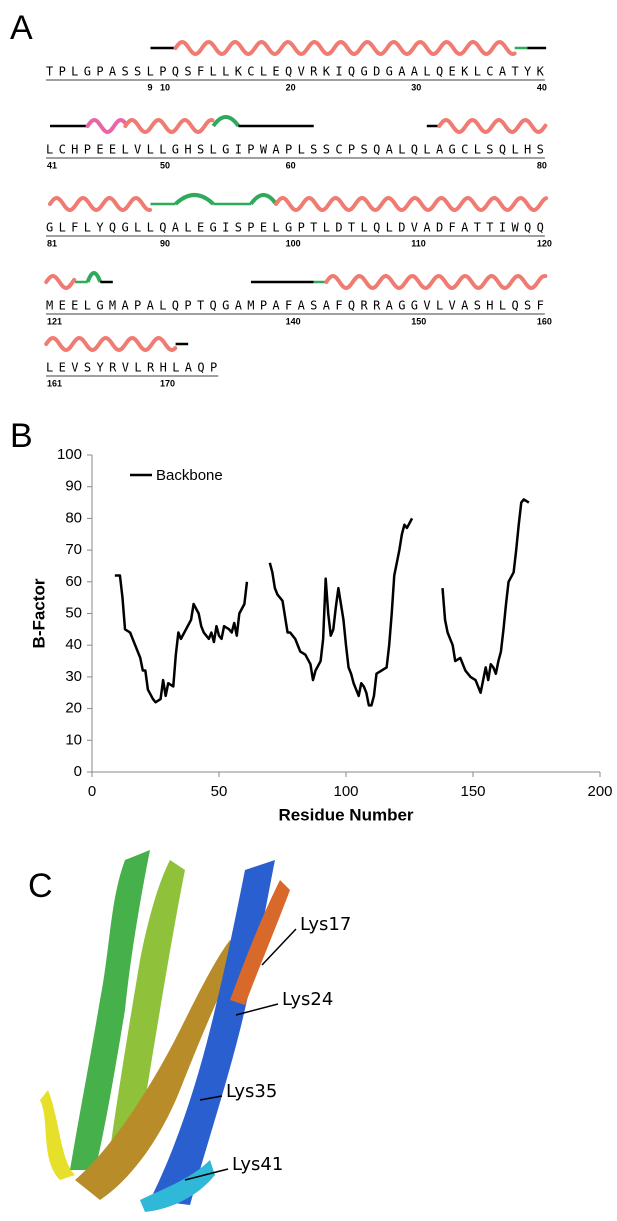  I want to click on y-tick-label: 80, so click(73, 517).